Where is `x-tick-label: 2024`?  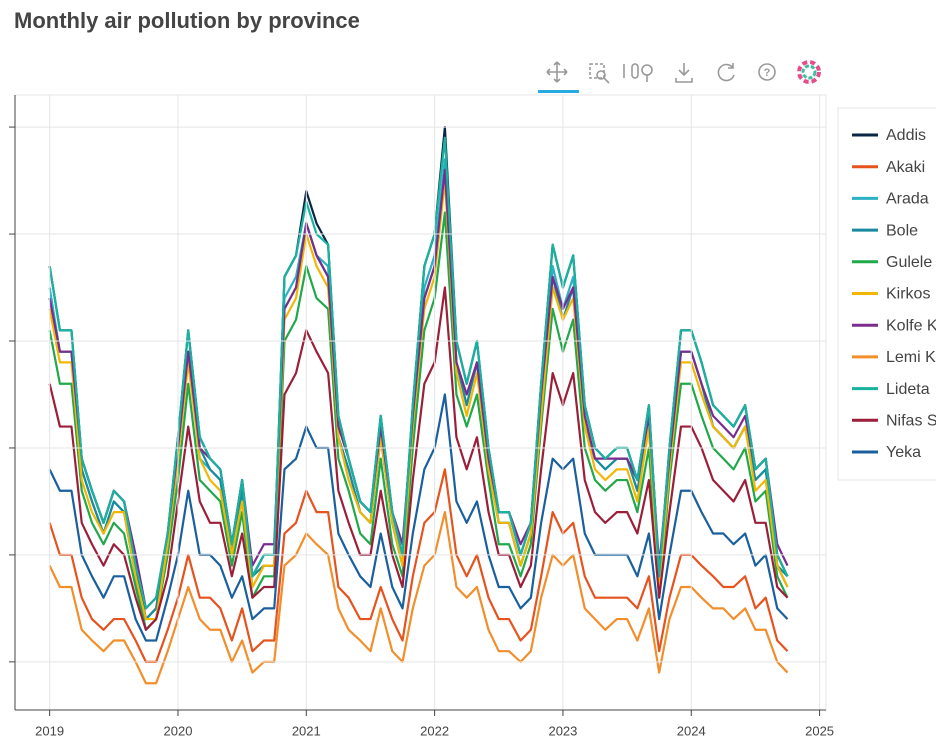
x-tick-label: 2024 is located at coordinates (691, 730).